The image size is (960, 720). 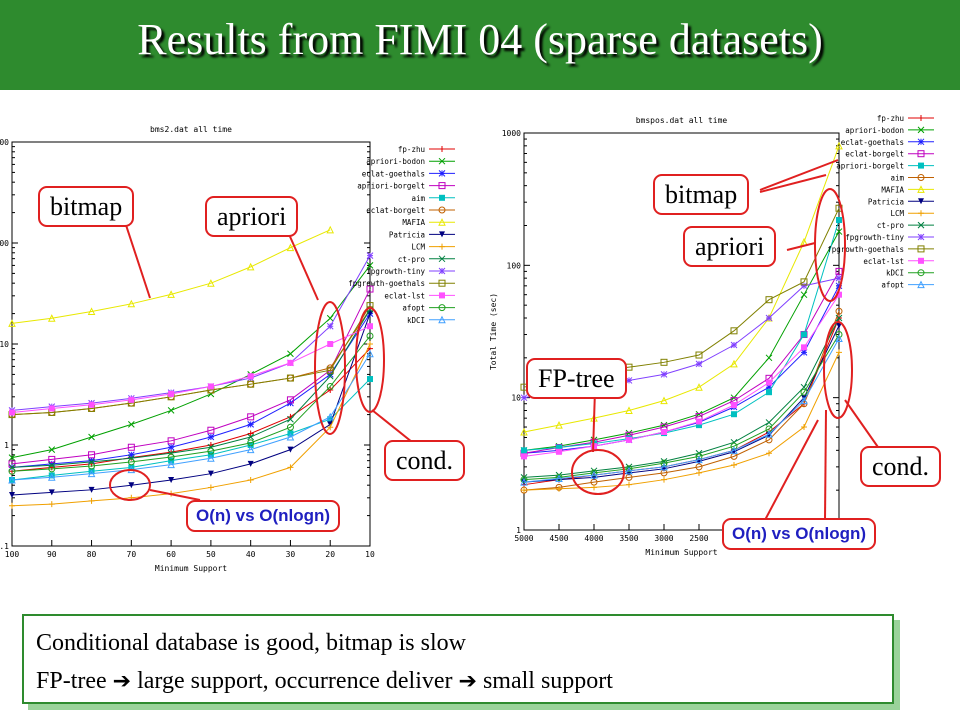 I want to click on right-legend-label: afopt, so click(x=892, y=285).